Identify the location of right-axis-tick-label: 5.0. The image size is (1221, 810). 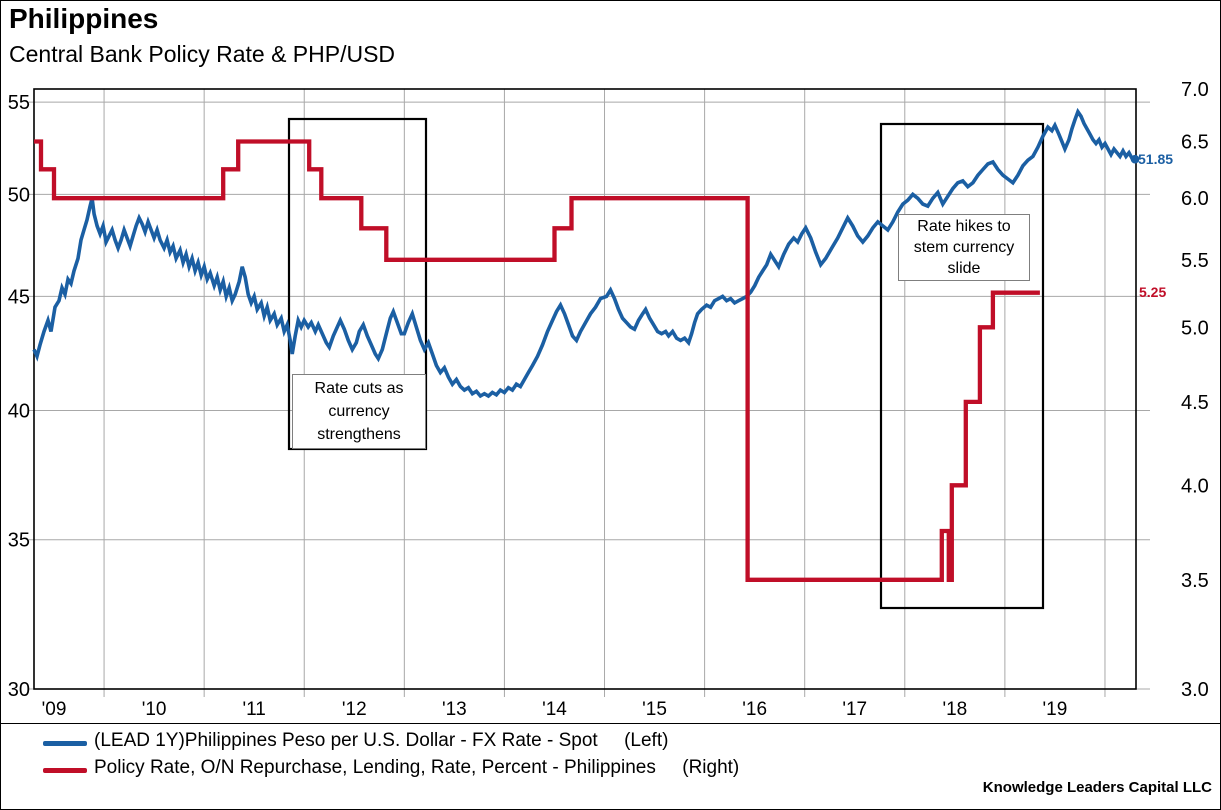
(1195, 328).